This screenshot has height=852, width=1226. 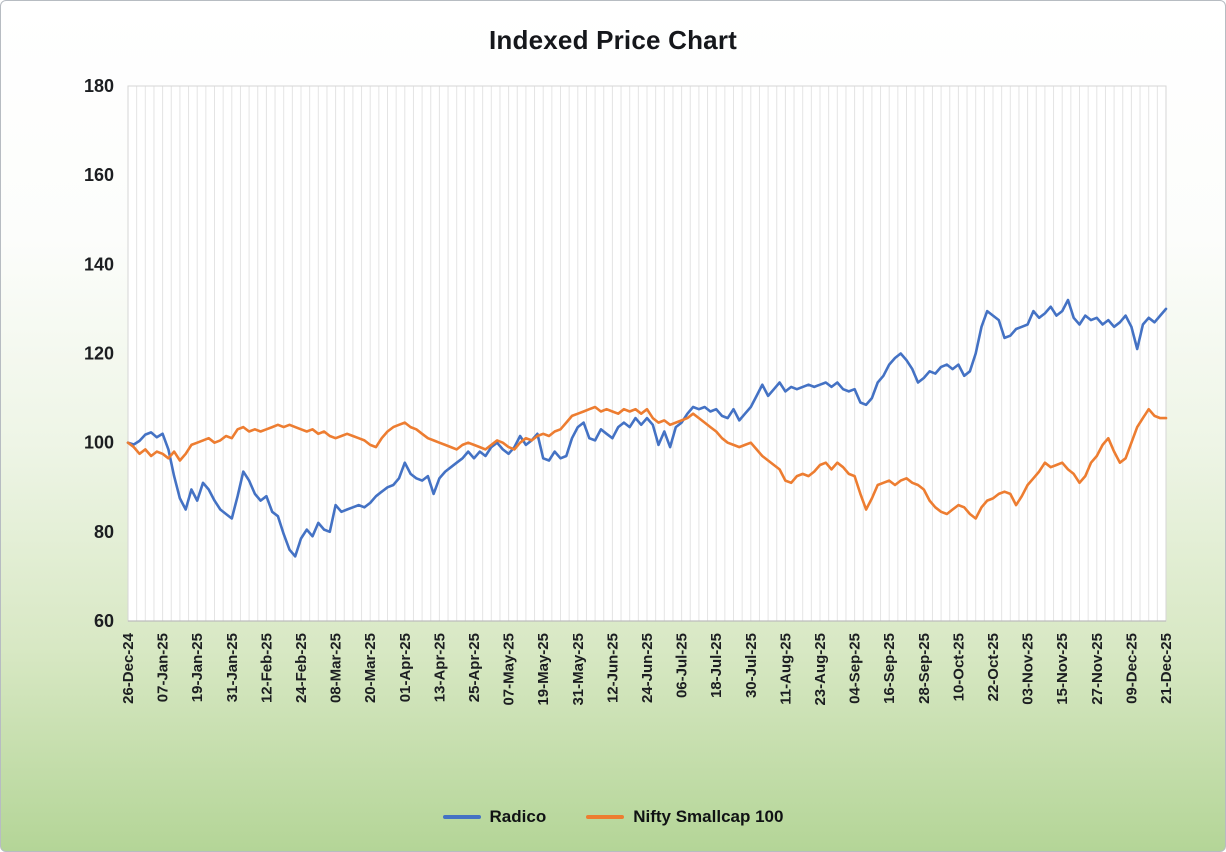 I want to click on x-axis-tick-label: 20-Mar-25, so click(x=370, y=668).